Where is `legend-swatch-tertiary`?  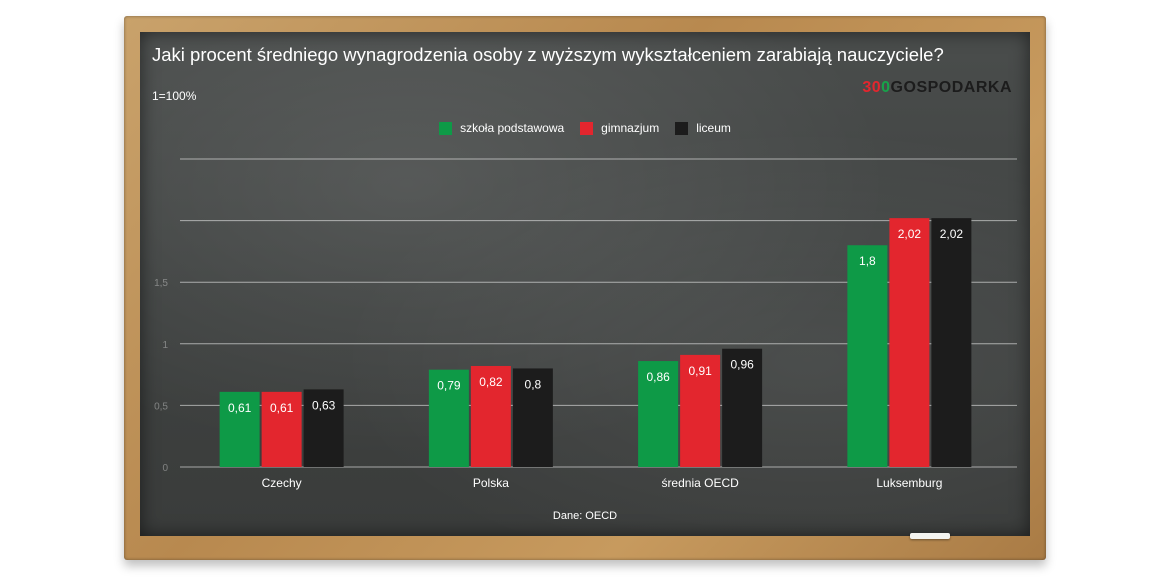
legend-swatch-tertiary is located at coordinates (682, 128).